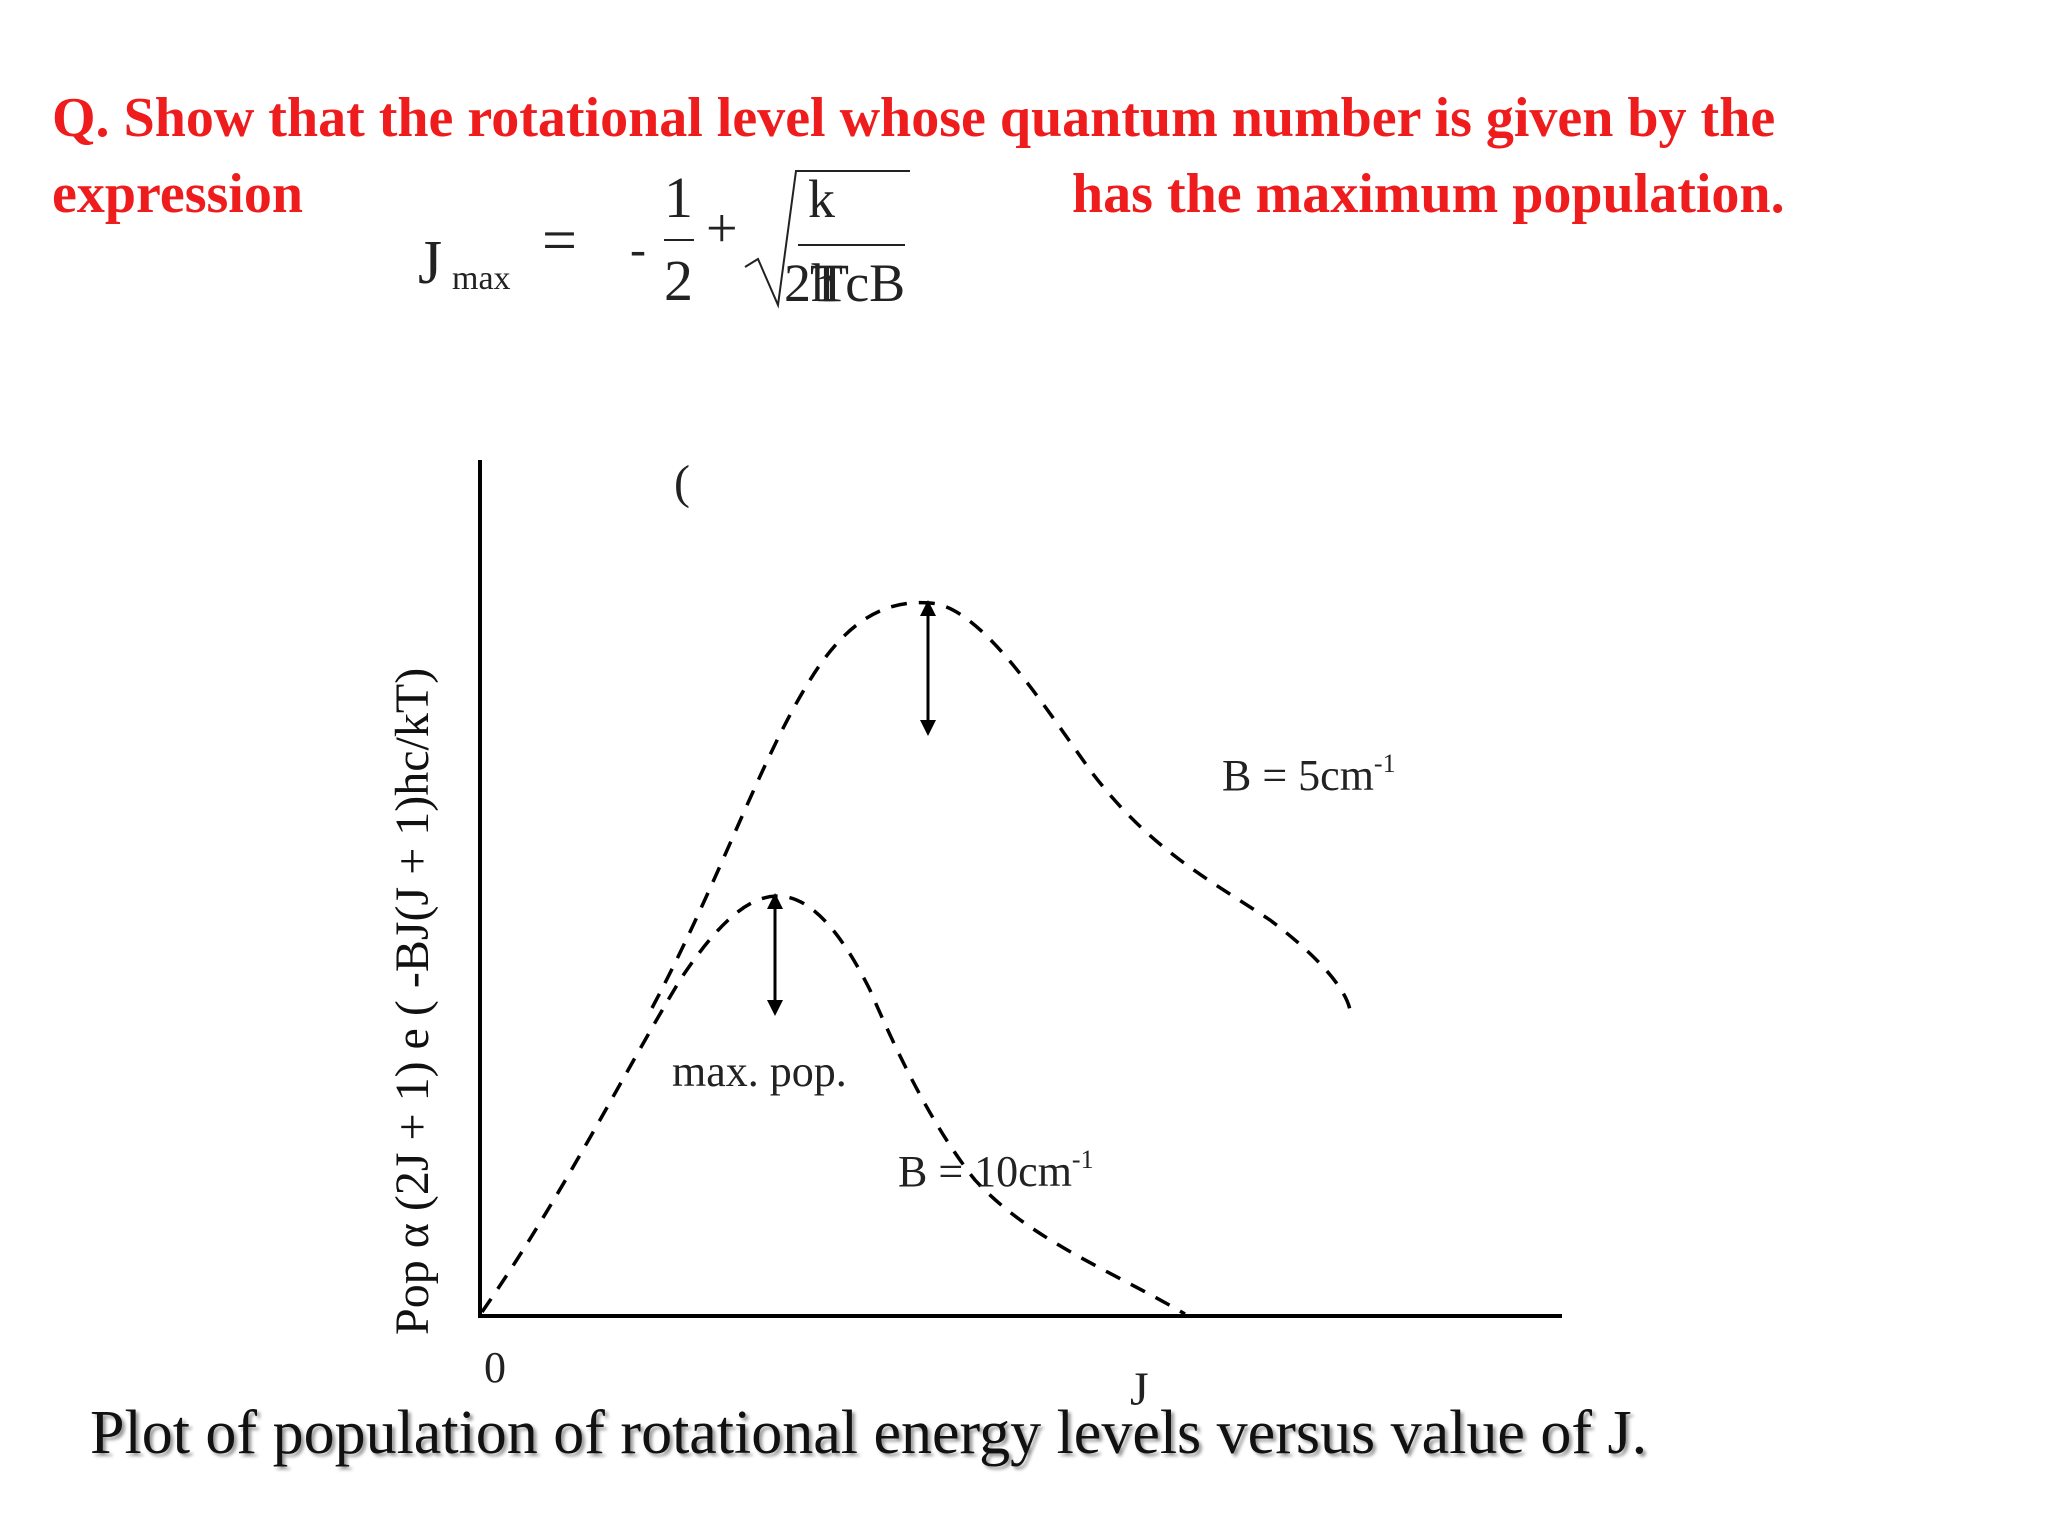 The image size is (2048, 1536). Describe the element at coordinates (722, 229) in the screenshot. I see `formula-plus: +` at that location.